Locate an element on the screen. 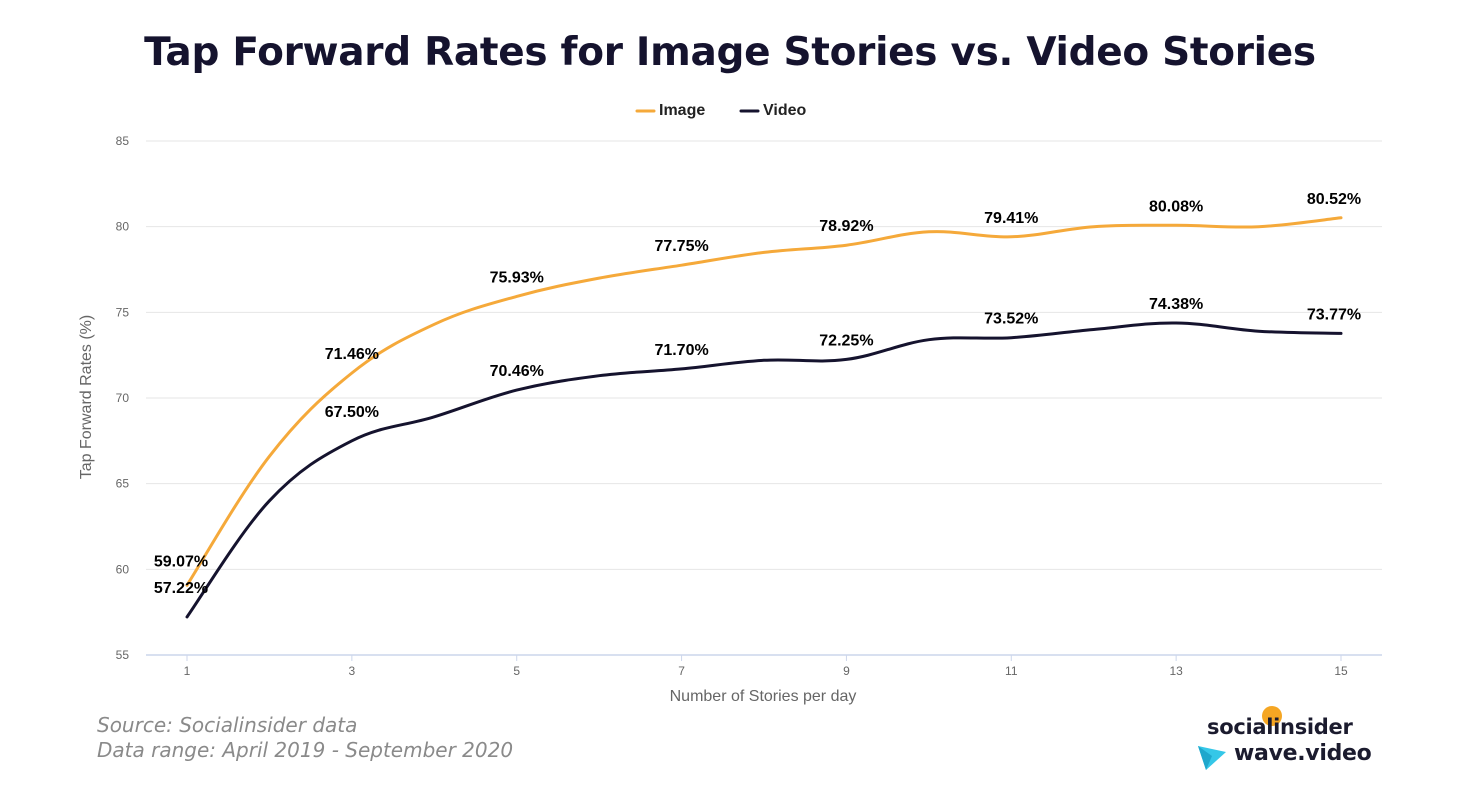 The image size is (1460, 800). legend-label-video: Video is located at coordinates (785, 110).